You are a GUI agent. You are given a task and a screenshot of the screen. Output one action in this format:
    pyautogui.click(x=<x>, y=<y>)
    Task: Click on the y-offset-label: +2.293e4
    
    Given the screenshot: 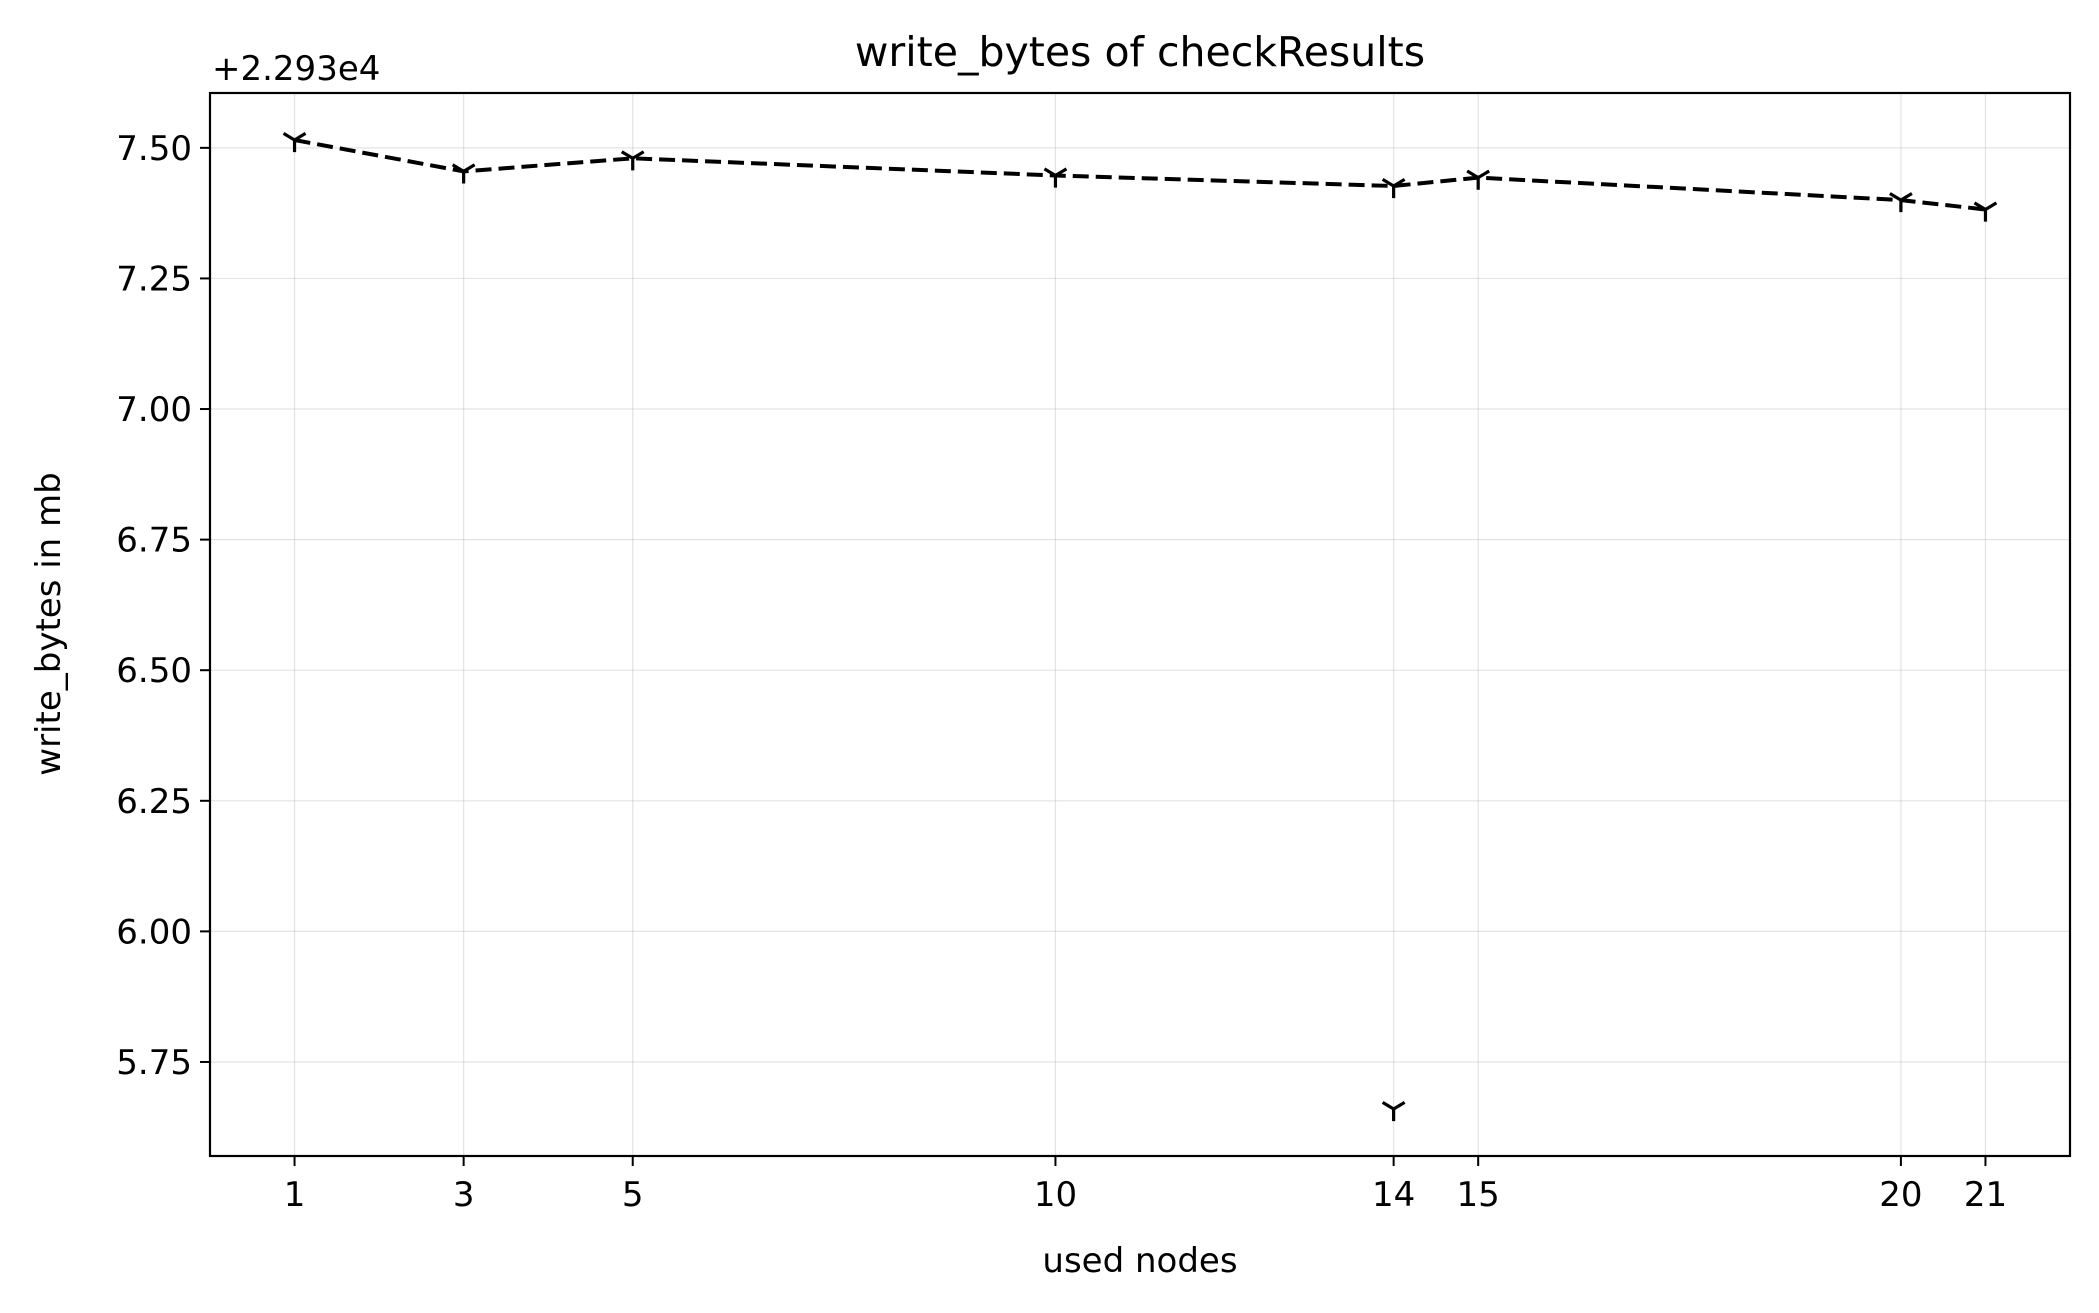 What is the action you would take?
    pyautogui.click(x=296, y=69)
    